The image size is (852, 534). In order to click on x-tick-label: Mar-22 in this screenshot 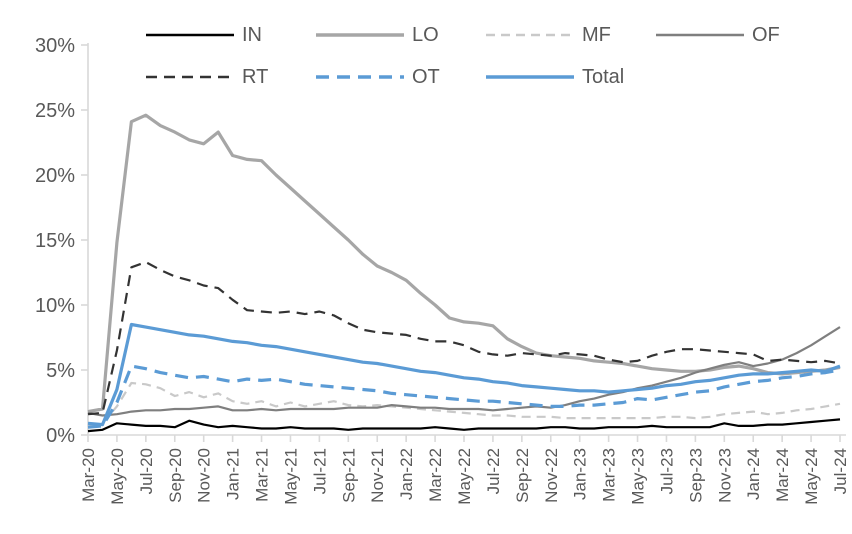, I will do `click(435, 475)`.